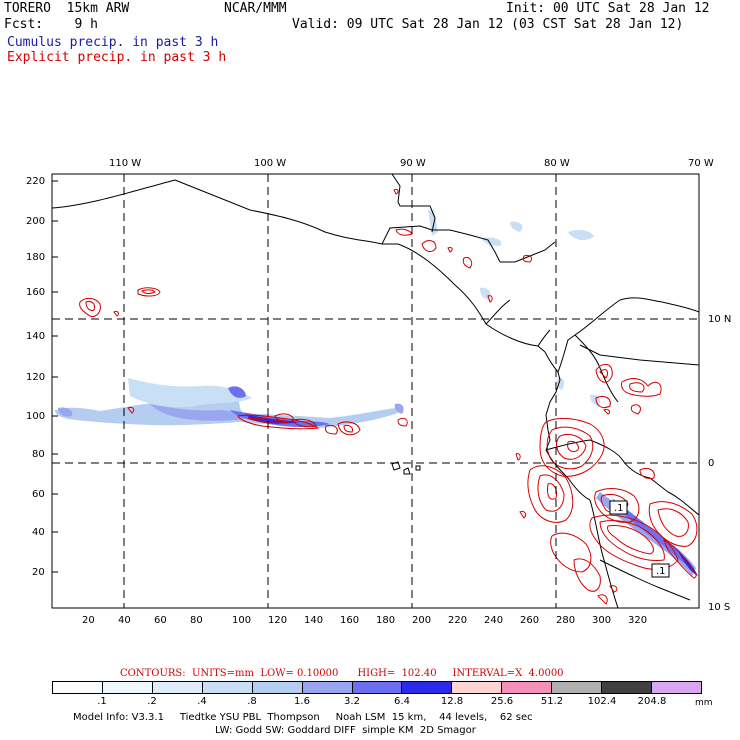 Image resolution: width=740 pixels, height=740 pixels. I want to click on color-bar-label: .1, so click(102, 701).